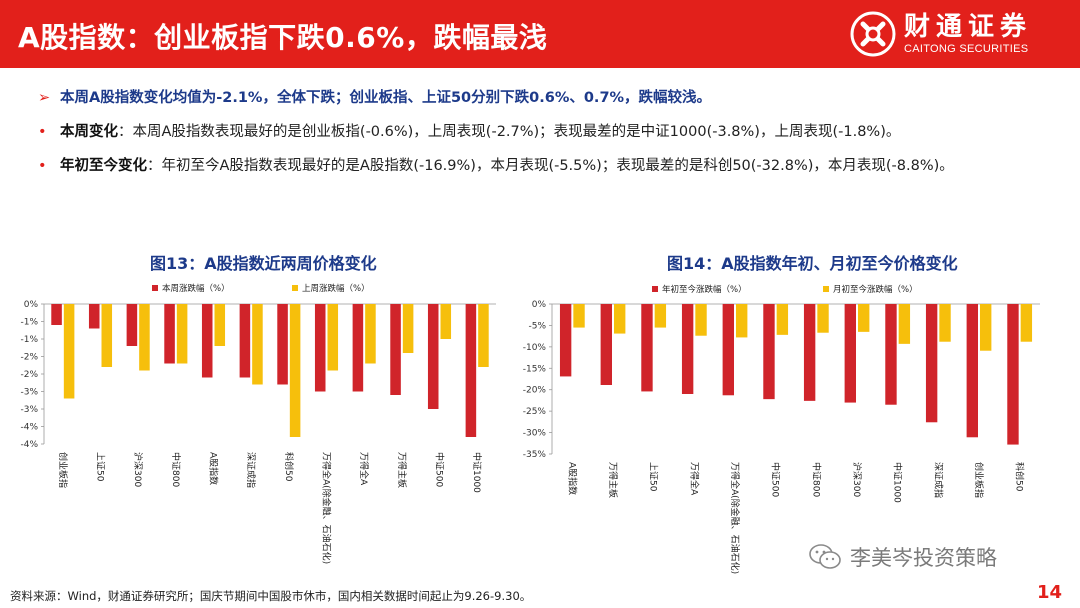  I want to click on bullet-label: 年初至今变化, so click(103, 166).